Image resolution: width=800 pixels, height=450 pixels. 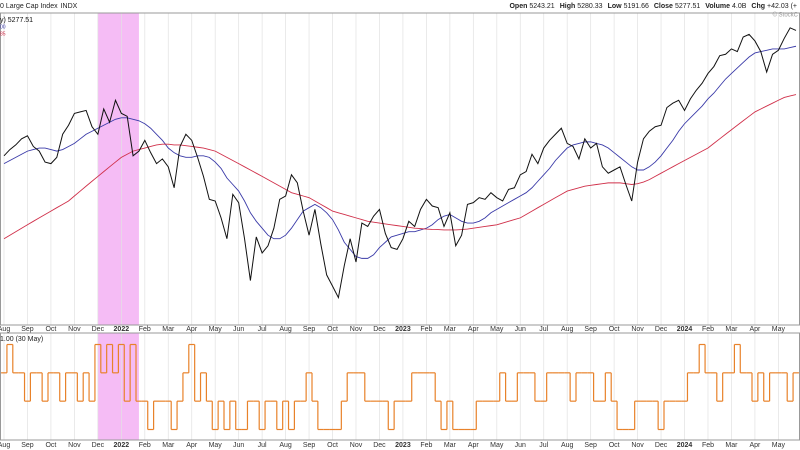 I want to click on quote-label: Low, so click(x=615, y=6).